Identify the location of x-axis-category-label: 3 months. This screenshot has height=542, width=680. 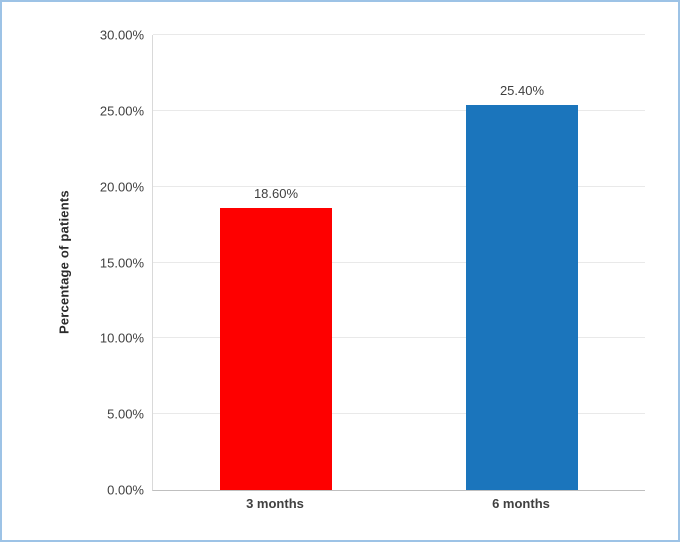
(275, 503).